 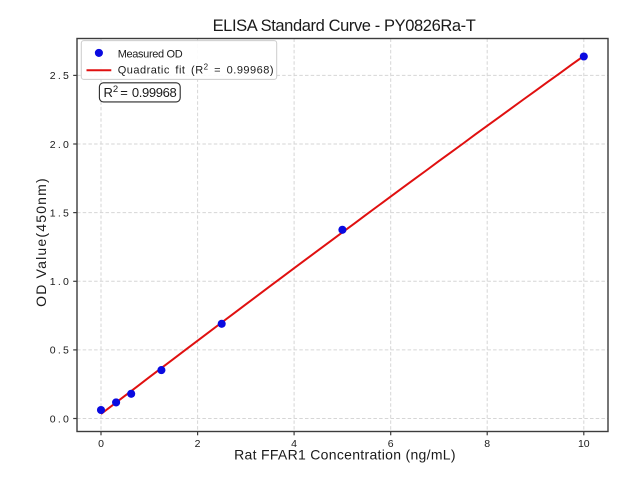 I want to click on svg-text: 0.0, so click(x=60, y=419).